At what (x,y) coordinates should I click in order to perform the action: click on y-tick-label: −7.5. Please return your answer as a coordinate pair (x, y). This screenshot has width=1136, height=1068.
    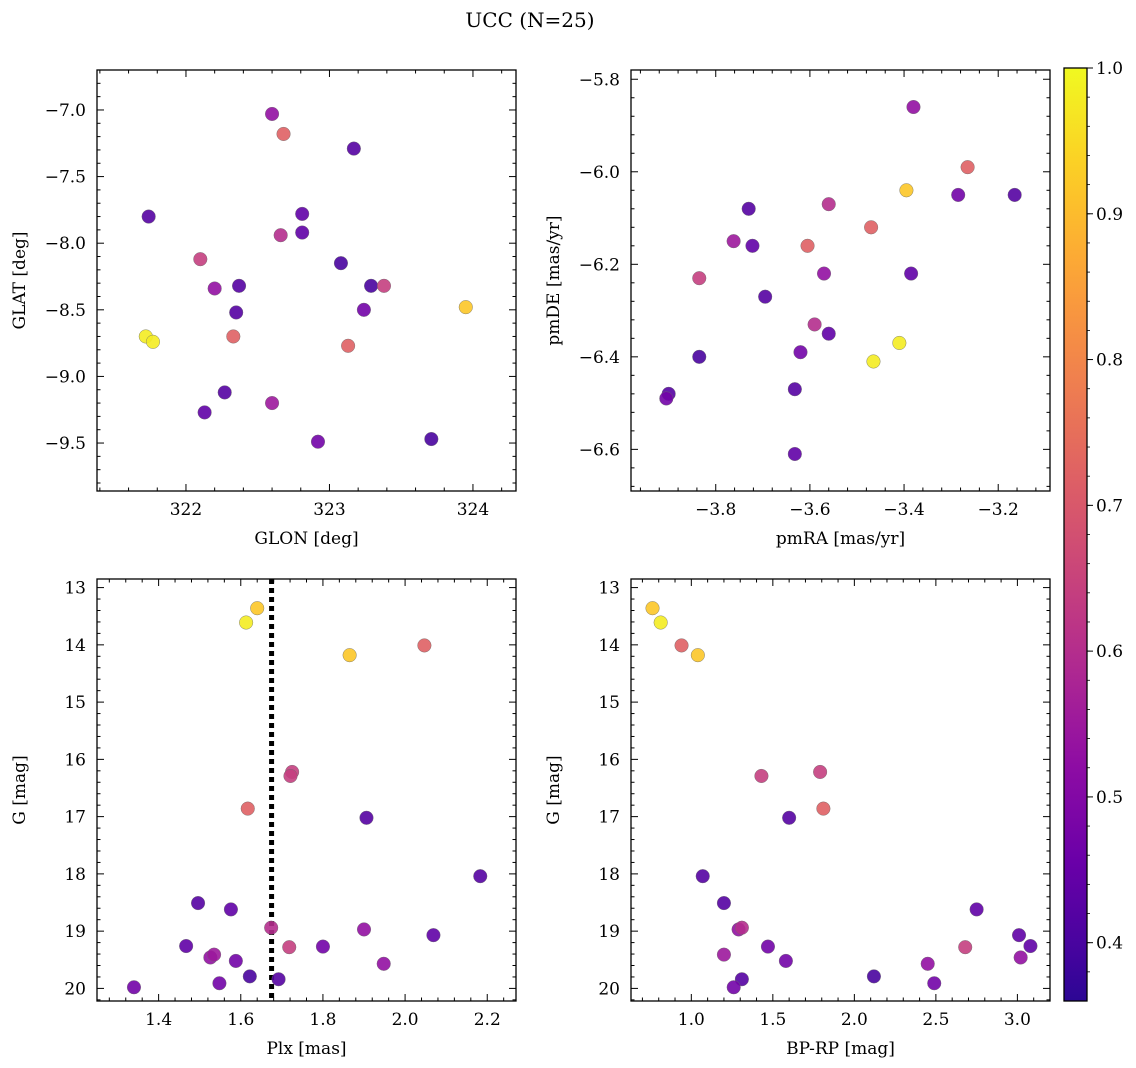
    Looking at the image, I should click on (65, 178).